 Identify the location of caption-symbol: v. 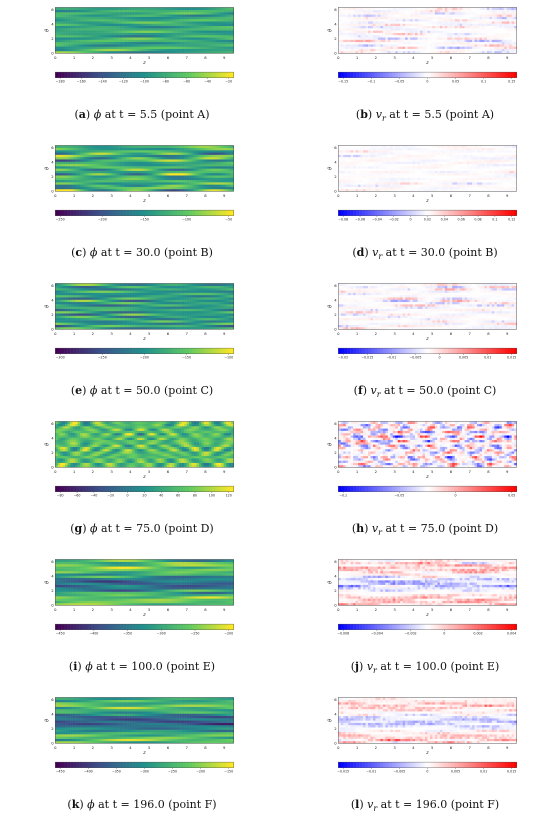
(373, 390).